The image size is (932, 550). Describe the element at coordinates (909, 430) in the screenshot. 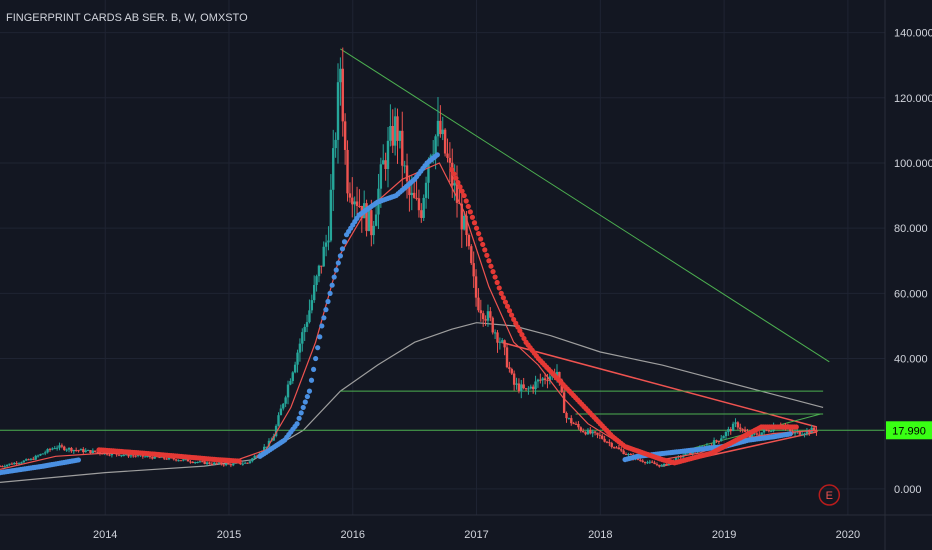

I see `last-price-badge` at that location.